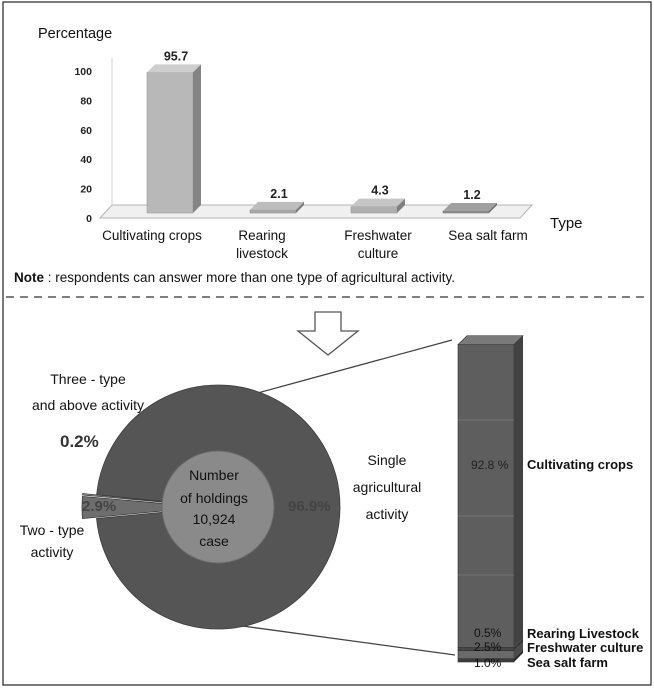  I want to click on y-axis-label: Percentage, so click(75, 34).